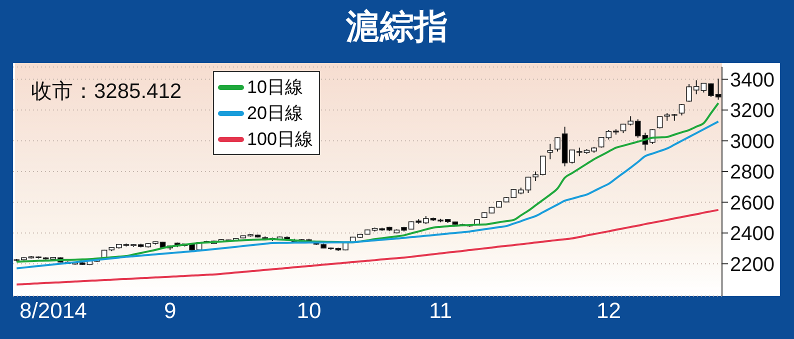 This screenshot has height=339, width=794. What do you see at coordinates (752, 111) in the screenshot?
I see `y-tick-label: 3200` at bounding box center [752, 111].